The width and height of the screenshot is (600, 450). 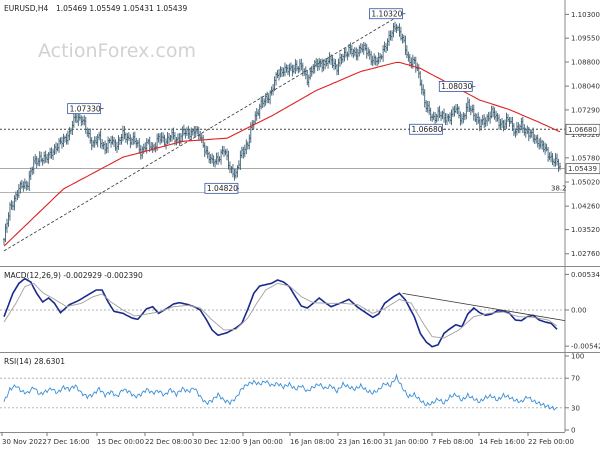 What do you see at coordinates (579, 311) in the screenshot?
I see `macd-tick-label: 0.00` at bounding box center [579, 311].